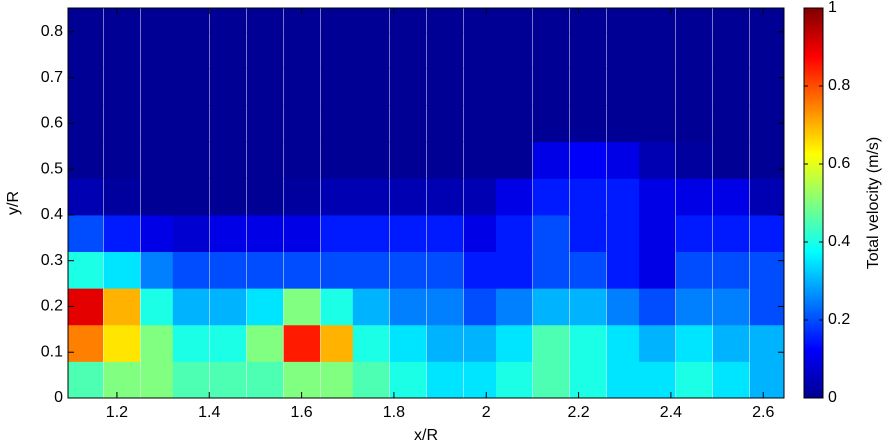  Describe the element at coordinates (578, 412) in the screenshot. I see `x-tick-label: 2.2` at that location.